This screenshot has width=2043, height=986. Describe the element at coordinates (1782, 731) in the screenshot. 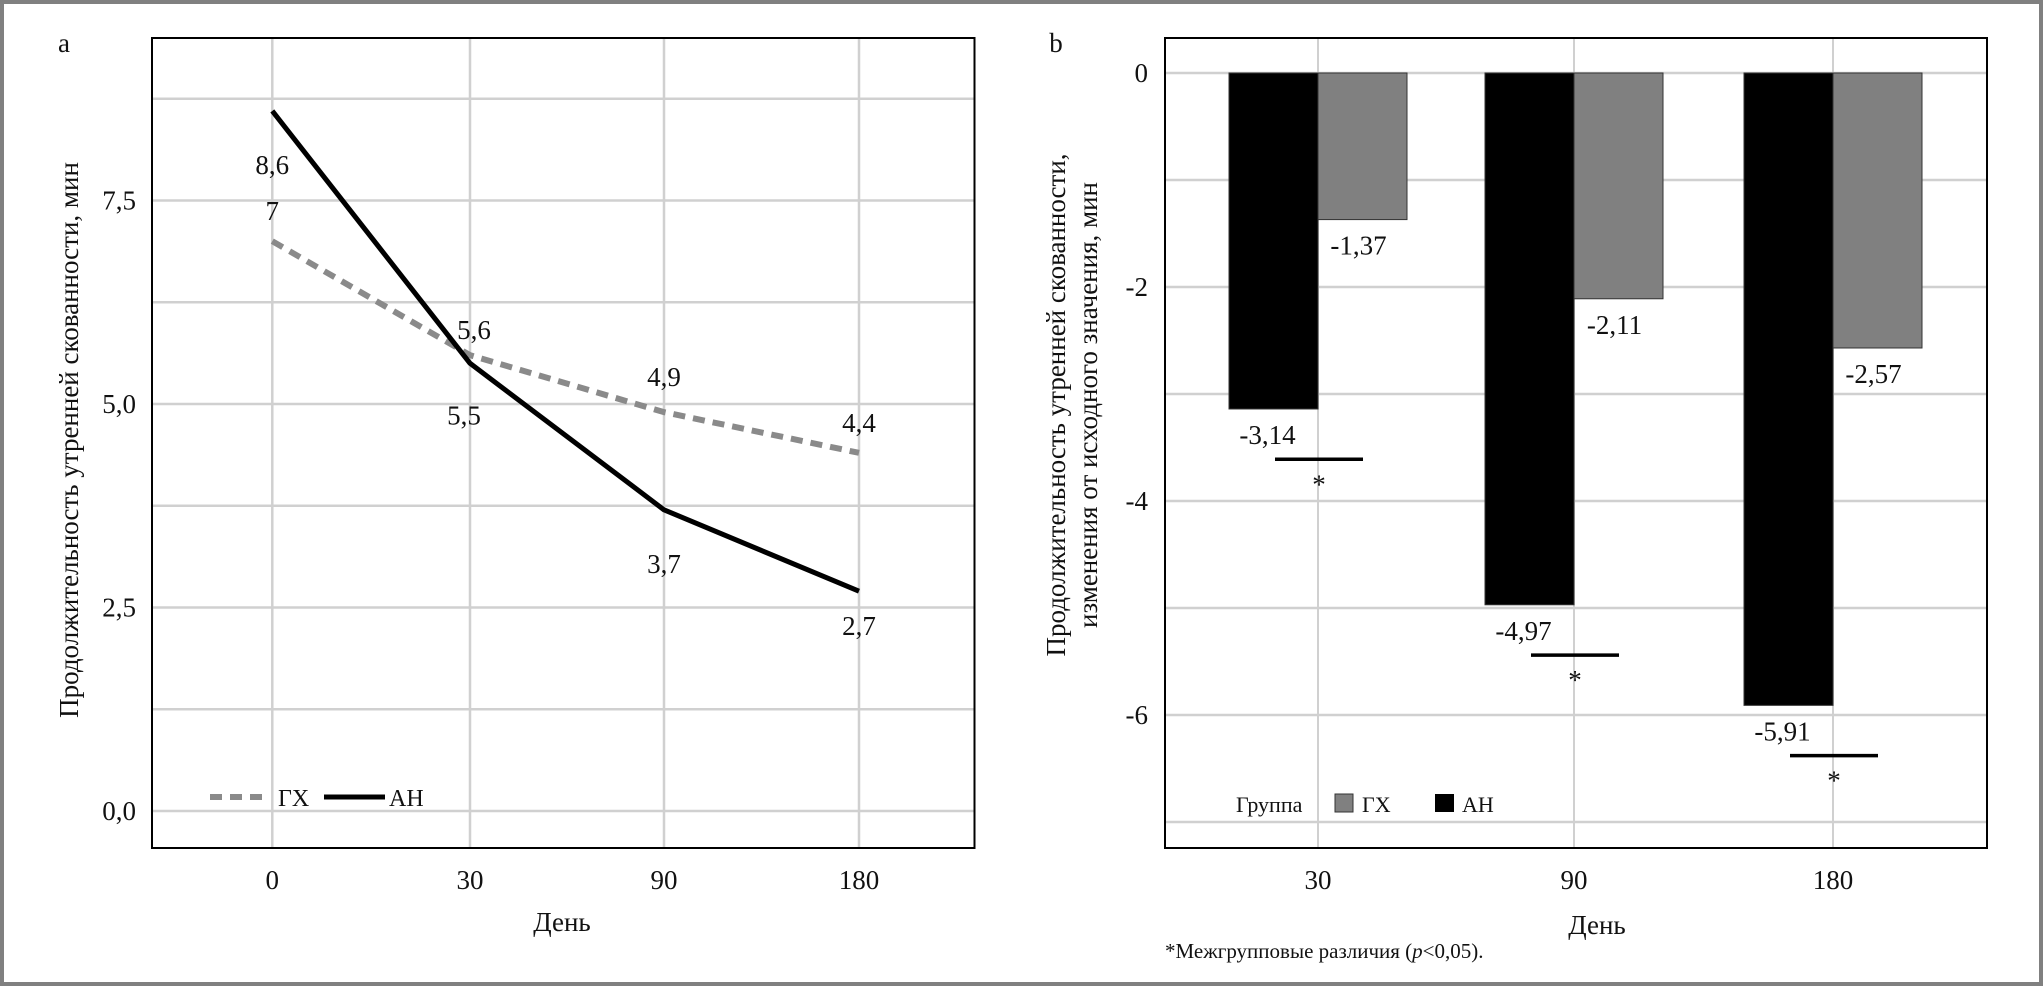

I see `bar-value-label: -5,91` at that location.